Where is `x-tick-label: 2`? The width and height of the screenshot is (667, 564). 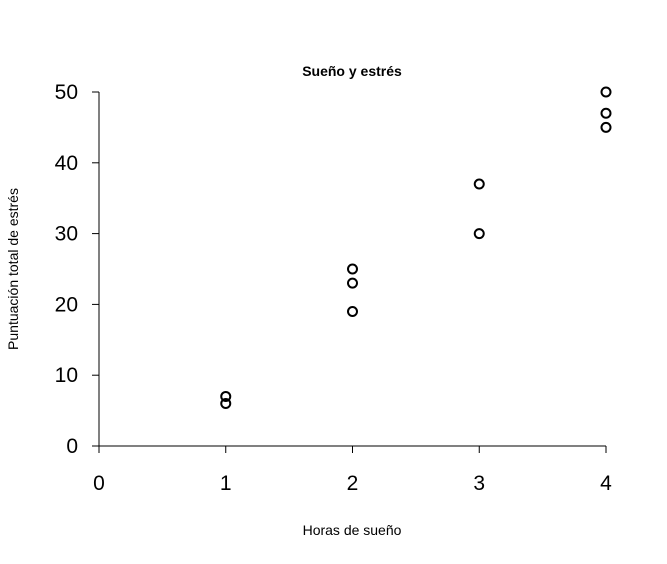 x-tick-label: 2 is located at coordinates (353, 483).